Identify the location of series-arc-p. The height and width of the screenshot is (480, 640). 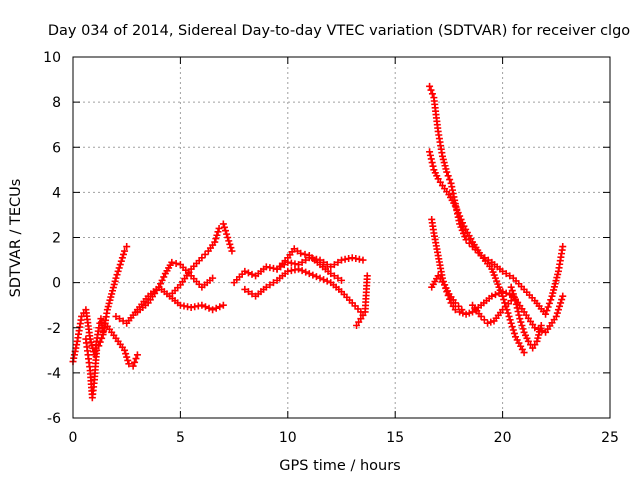
(492, 312).